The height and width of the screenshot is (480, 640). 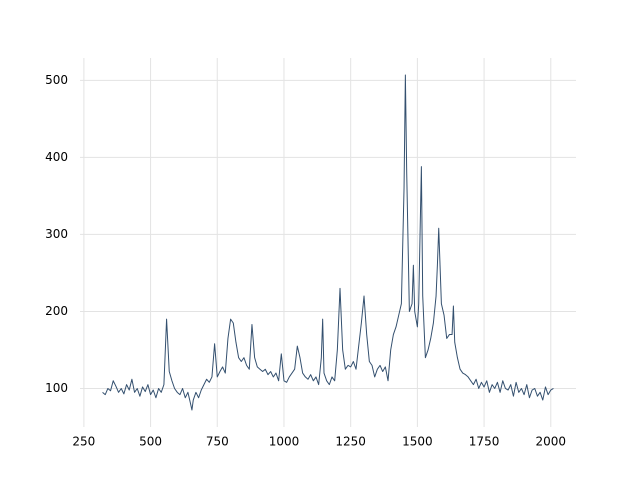 What do you see at coordinates (150, 442) in the screenshot?
I see `x-tick-label: 500` at bounding box center [150, 442].